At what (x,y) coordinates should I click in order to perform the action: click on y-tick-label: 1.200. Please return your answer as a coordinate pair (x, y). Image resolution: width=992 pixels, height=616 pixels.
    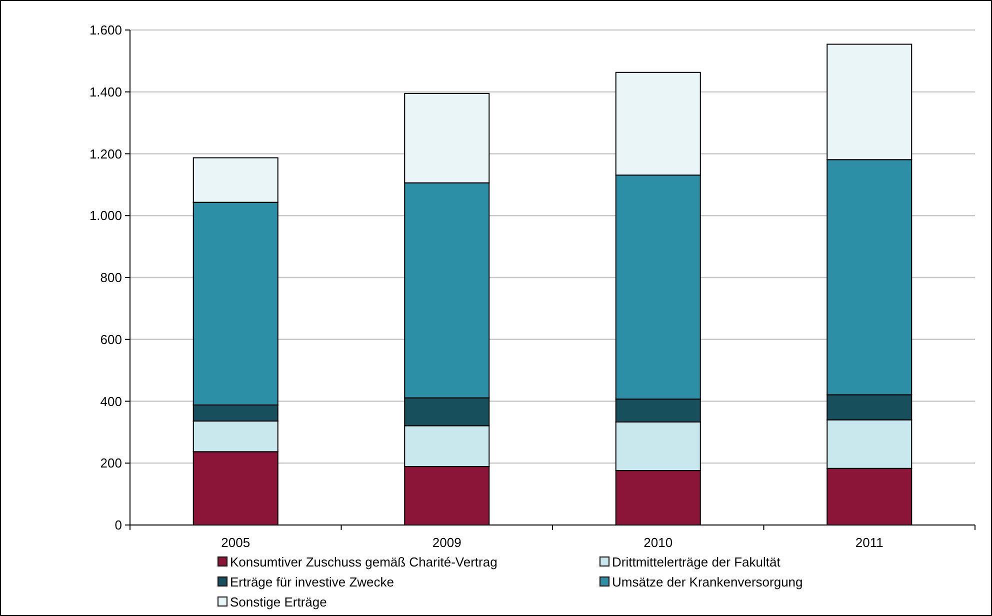
    Looking at the image, I should click on (105, 154).